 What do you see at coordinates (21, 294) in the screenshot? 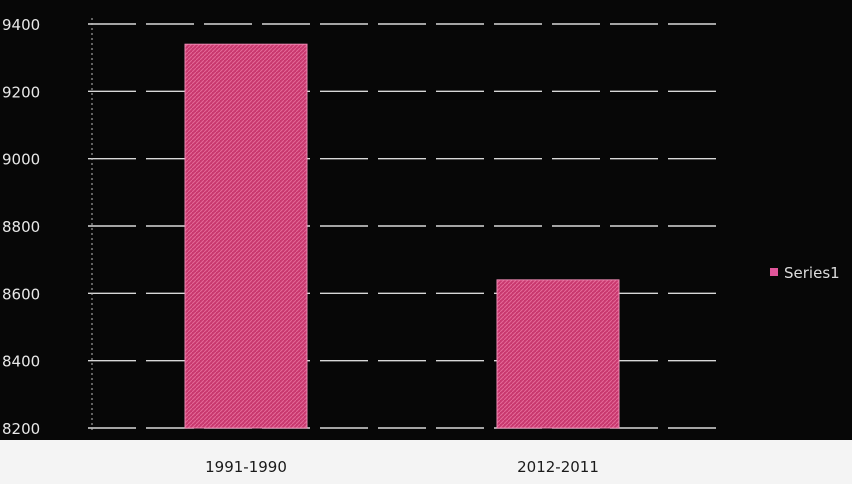
I see `y-tick-label-8600: 8600` at bounding box center [21, 294].